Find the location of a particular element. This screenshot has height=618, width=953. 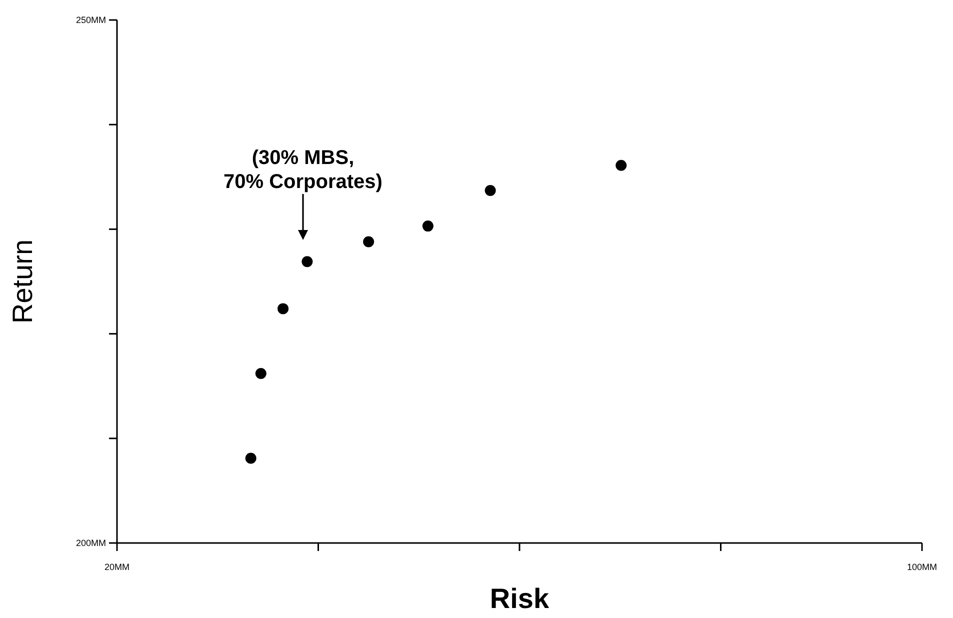

x-tick-label: 100MM is located at coordinates (922, 567).